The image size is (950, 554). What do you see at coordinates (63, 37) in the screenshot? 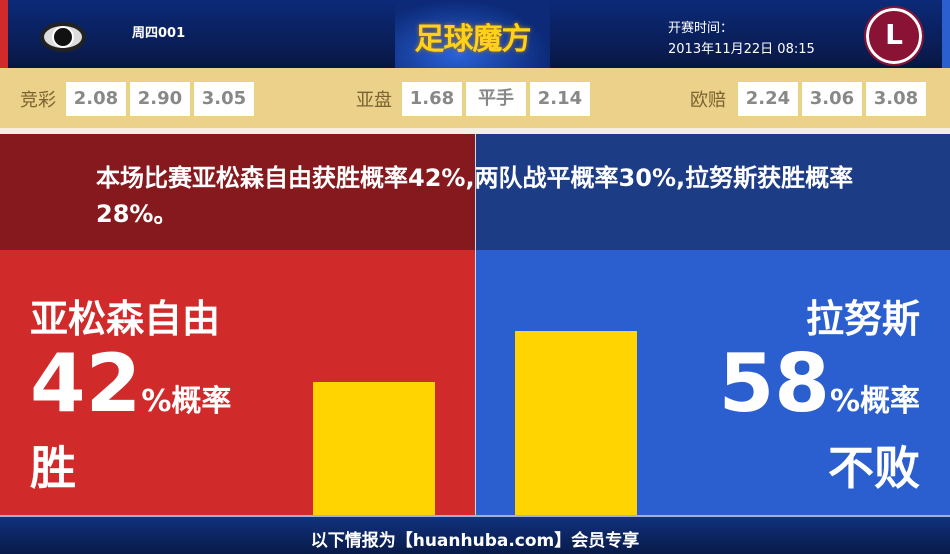
I see `home-team-logo-icon` at bounding box center [63, 37].